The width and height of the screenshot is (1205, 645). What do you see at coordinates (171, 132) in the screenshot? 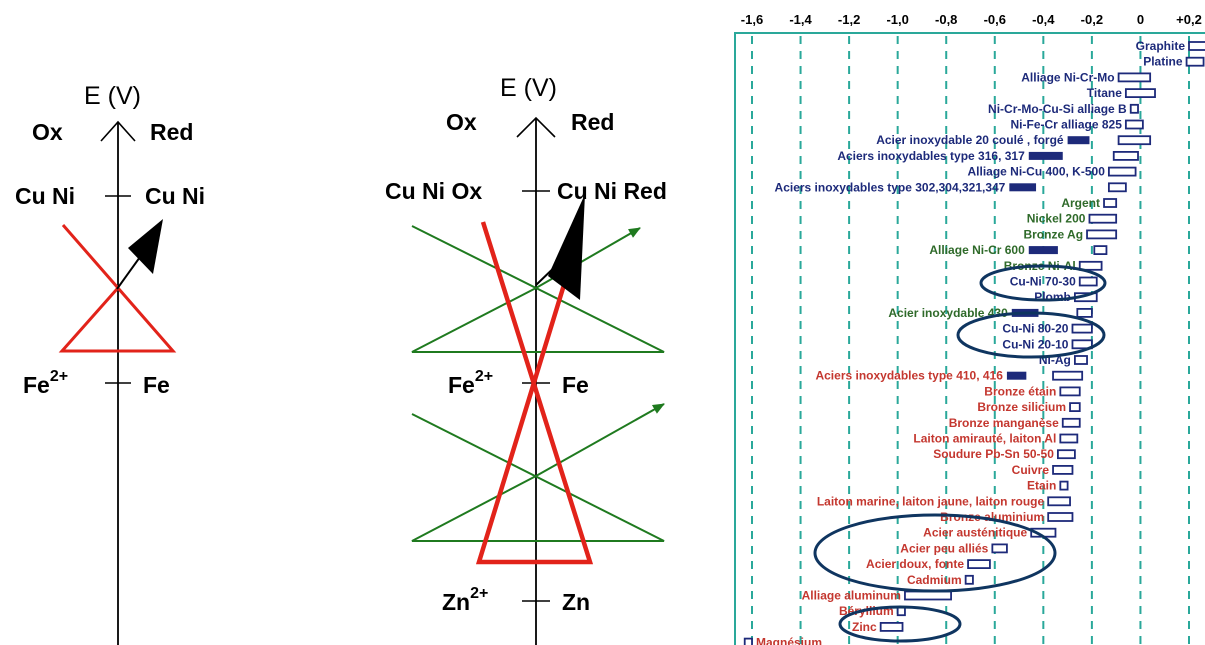
I see `red-label-1: Red` at bounding box center [171, 132].